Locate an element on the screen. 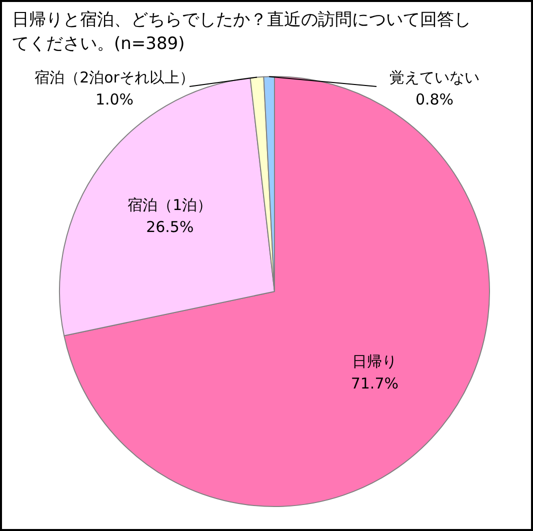 Image resolution: width=533 pixels, height=531 pixels. data-label: 26.5% is located at coordinates (170, 227).